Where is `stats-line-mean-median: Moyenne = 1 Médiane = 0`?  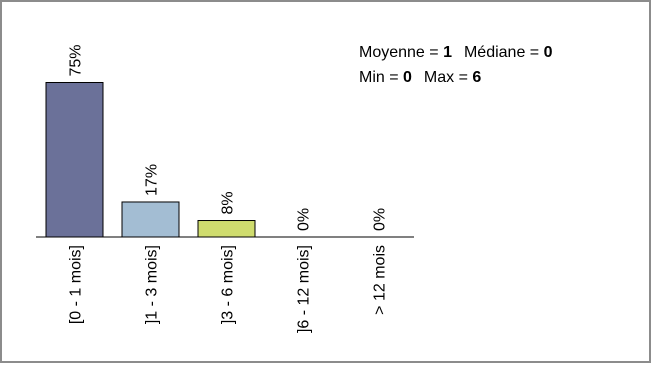
stats-line-mean-median: Moyenne = 1 Médiane = 0 is located at coordinates (455, 53).